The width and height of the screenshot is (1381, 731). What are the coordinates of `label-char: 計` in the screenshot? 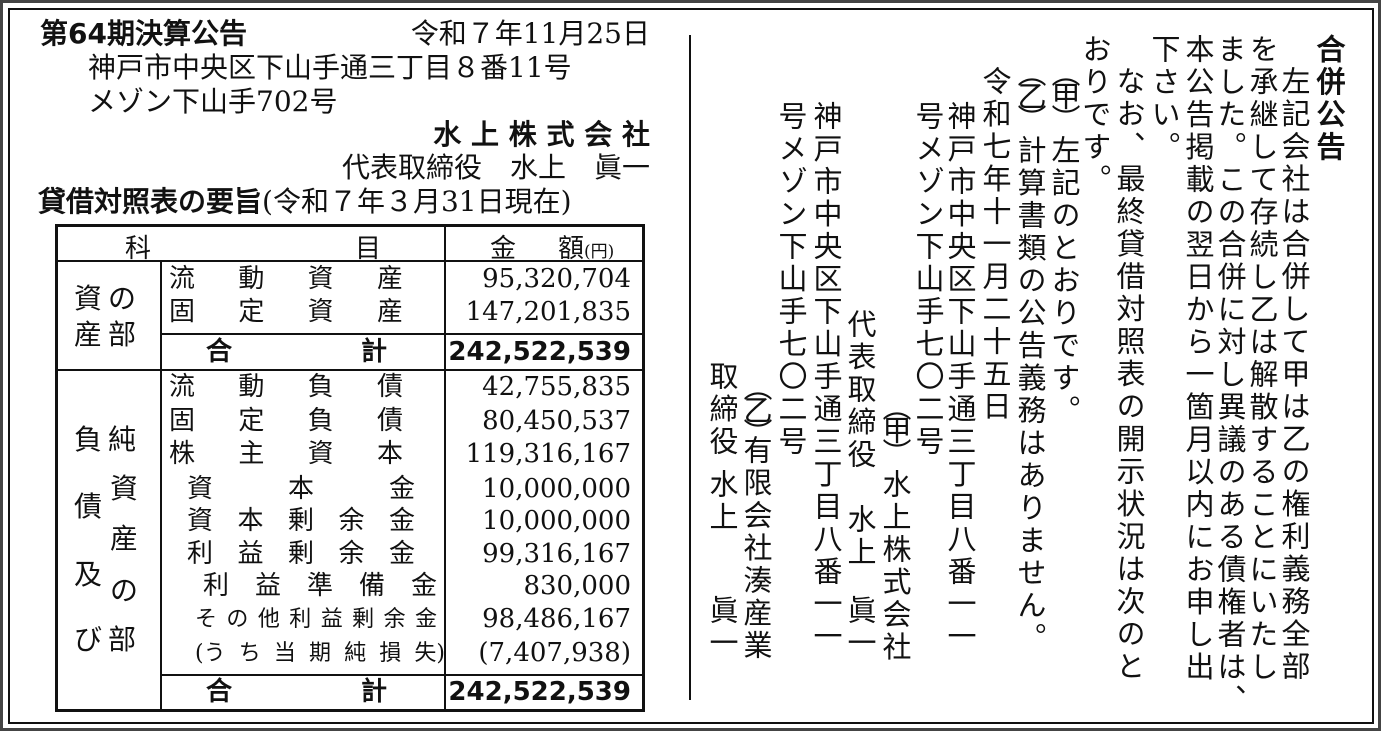 It's located at (373, 692).